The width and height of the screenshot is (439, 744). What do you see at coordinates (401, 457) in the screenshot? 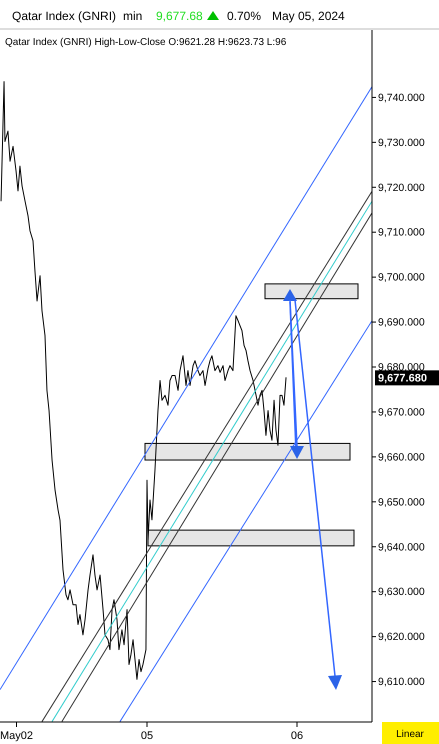
I see `y-tick-label: 9,660.000` at bounding box center [401, 457].